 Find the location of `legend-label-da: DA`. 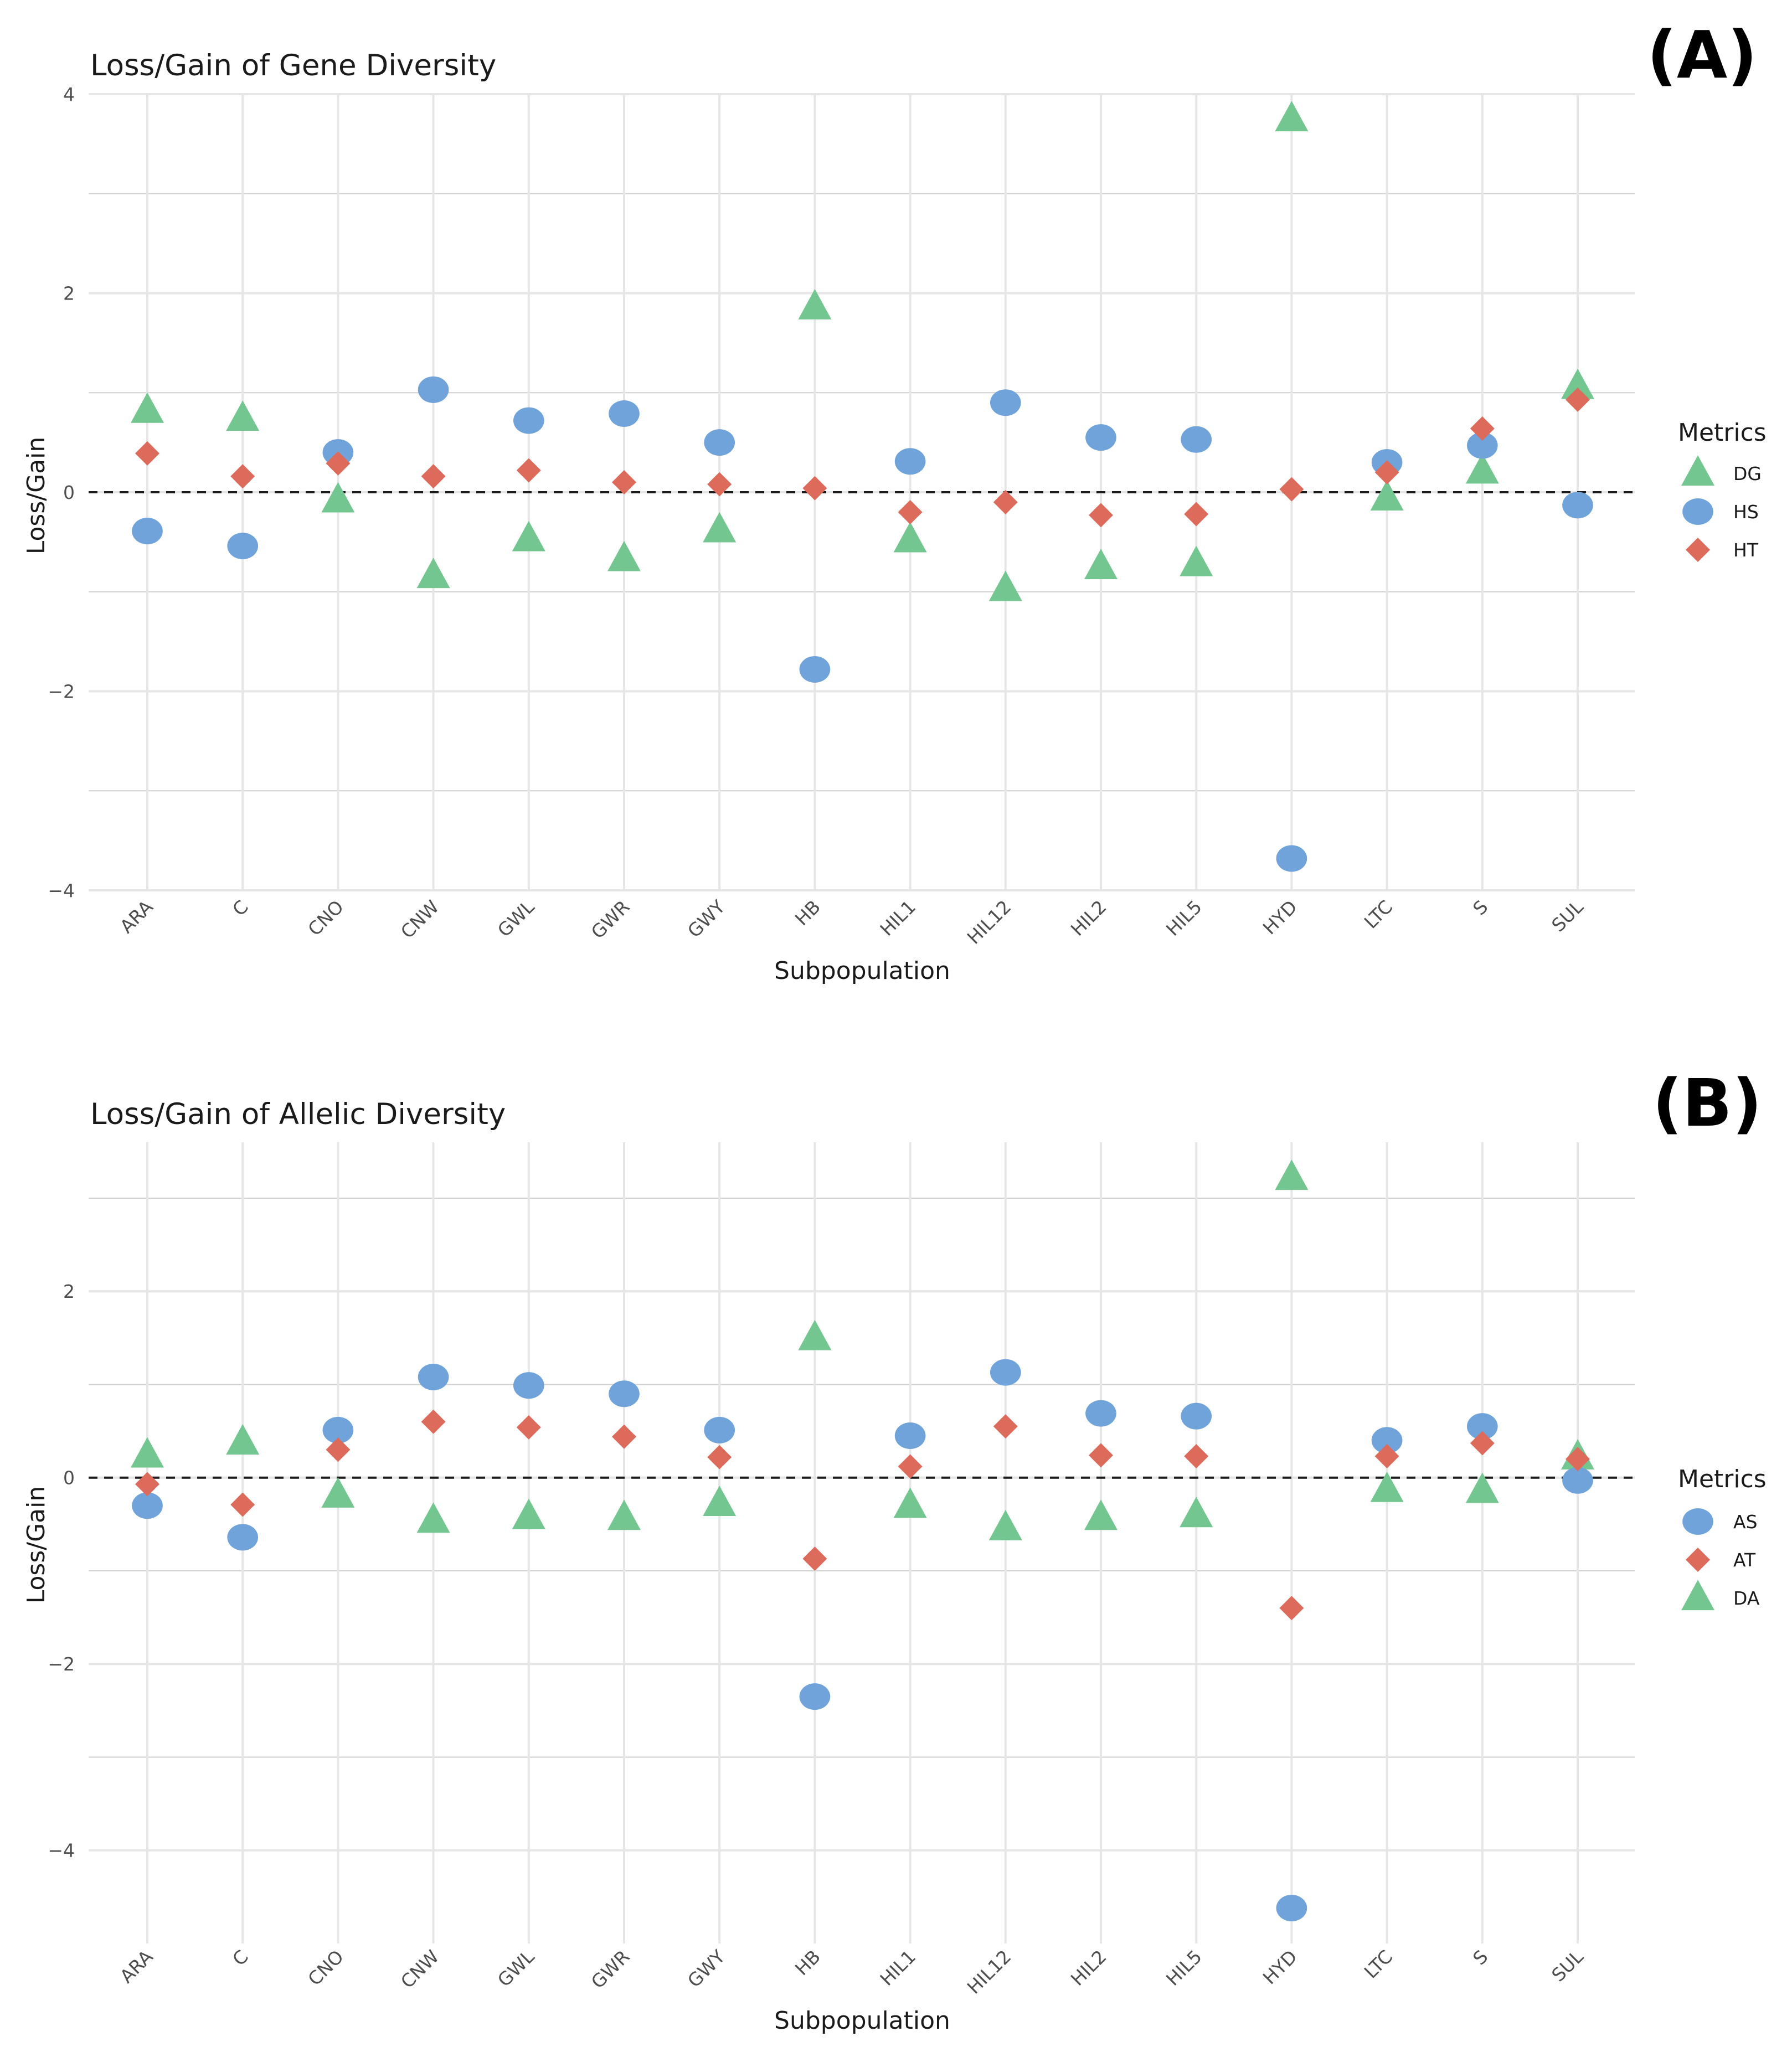

legend-label-da: DA is located at coordinates (1746, 1598).